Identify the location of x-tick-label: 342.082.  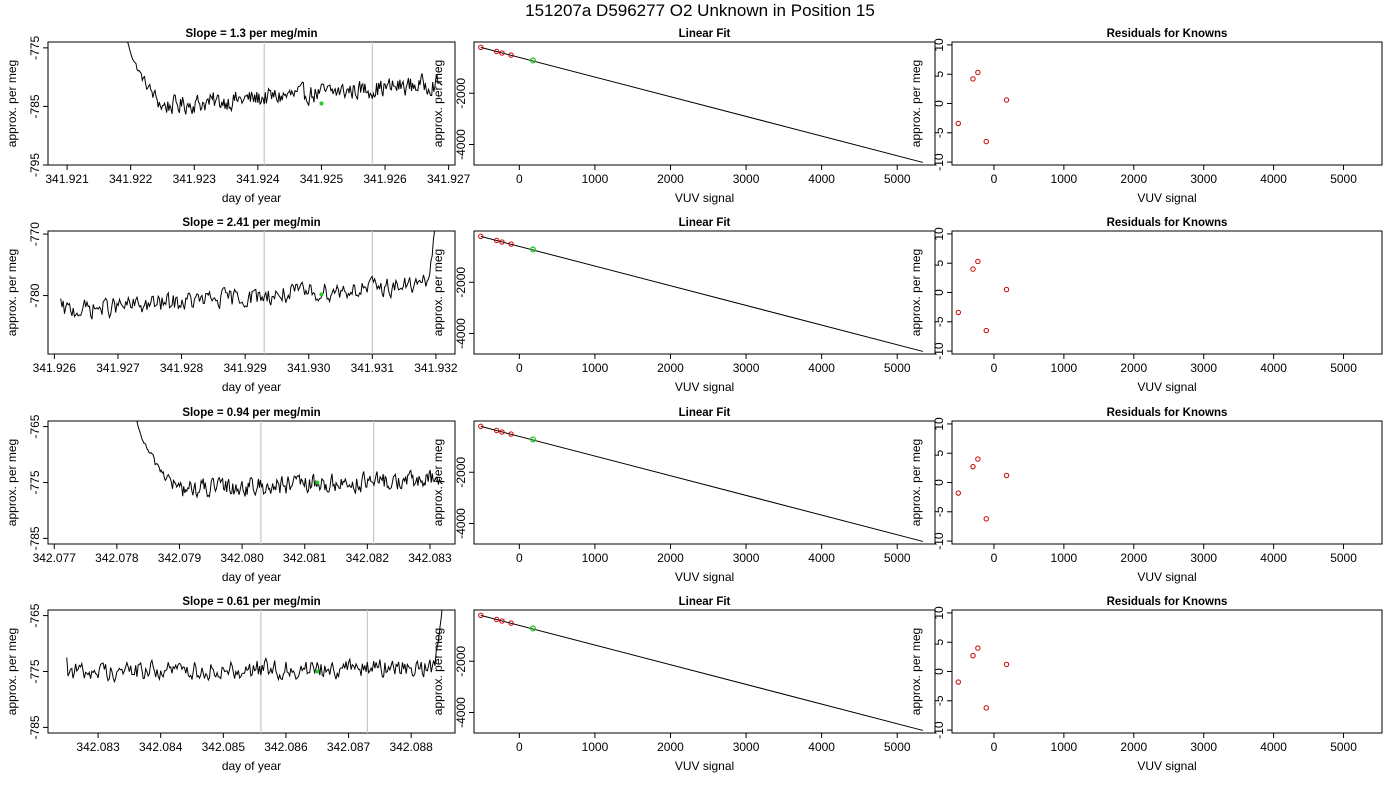
(368, 558).